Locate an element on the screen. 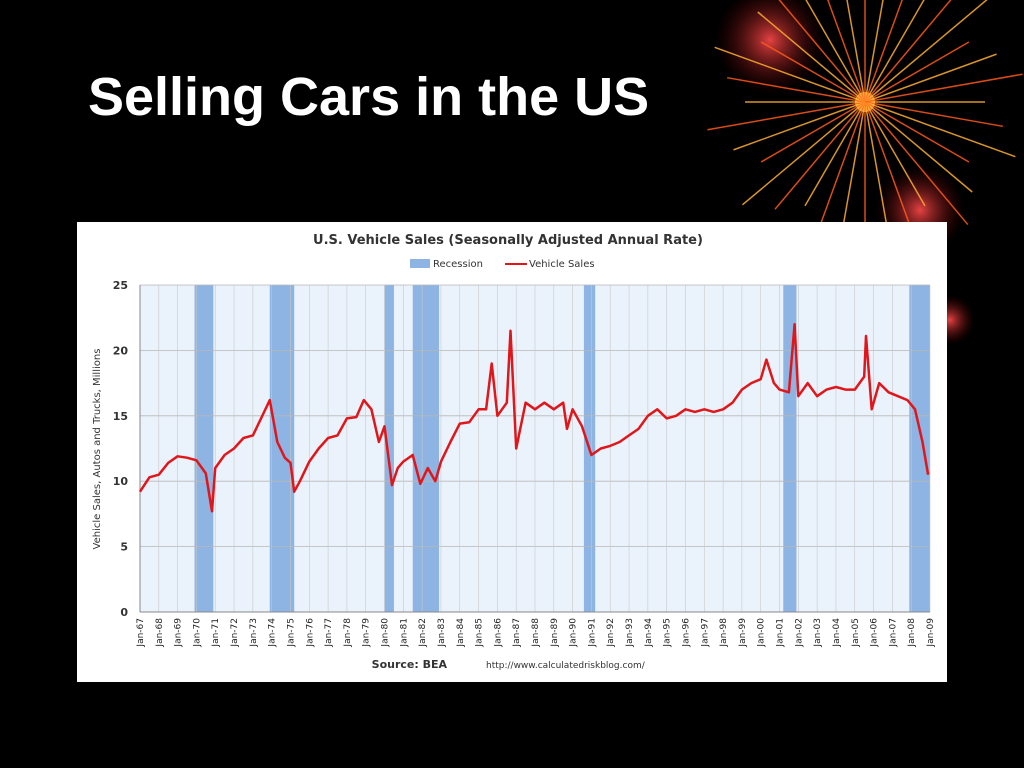 This screenshot has height=768, width=1024. slide-title: Selling Cars in the US is located at coordinates (368, 97).